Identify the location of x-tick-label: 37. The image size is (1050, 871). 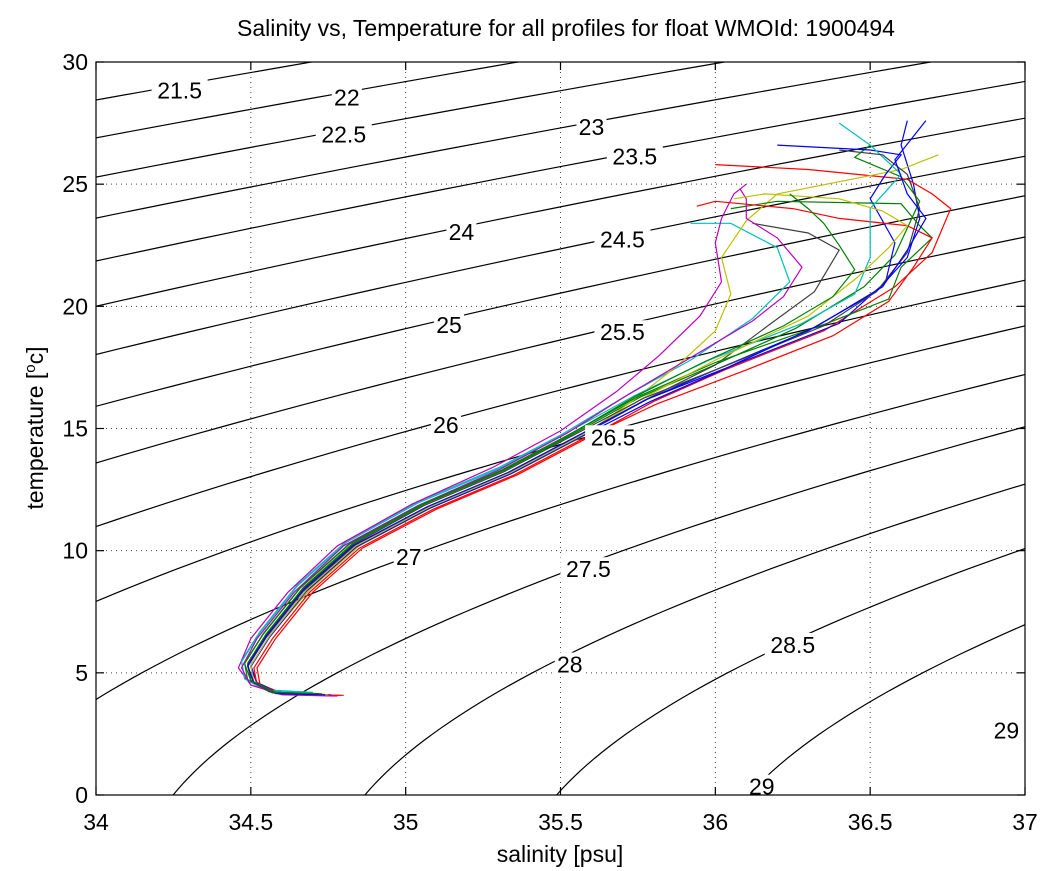
(1025, 822).